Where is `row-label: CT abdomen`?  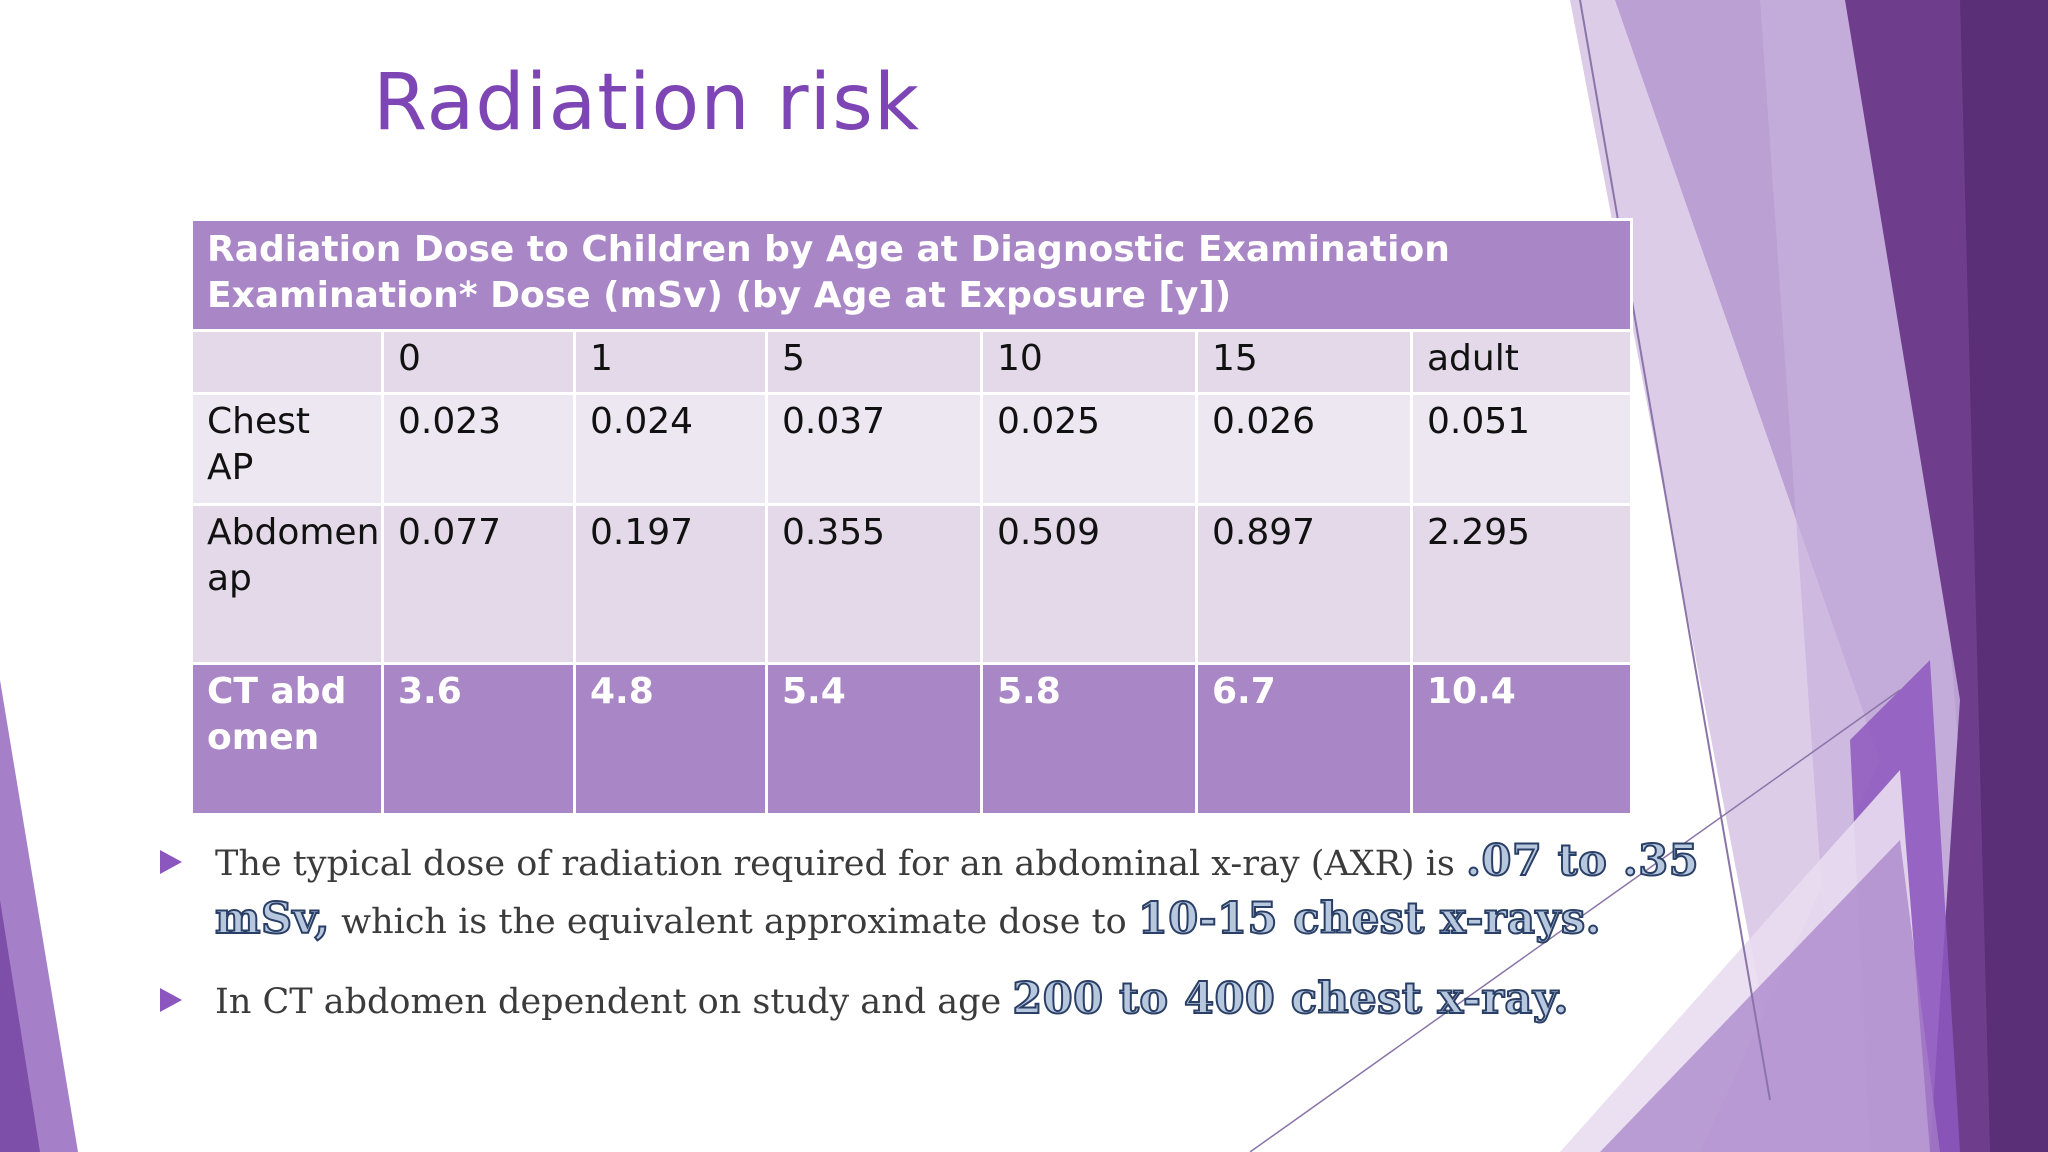
row-label: CT abdomen is located at coordinates (287, 739).